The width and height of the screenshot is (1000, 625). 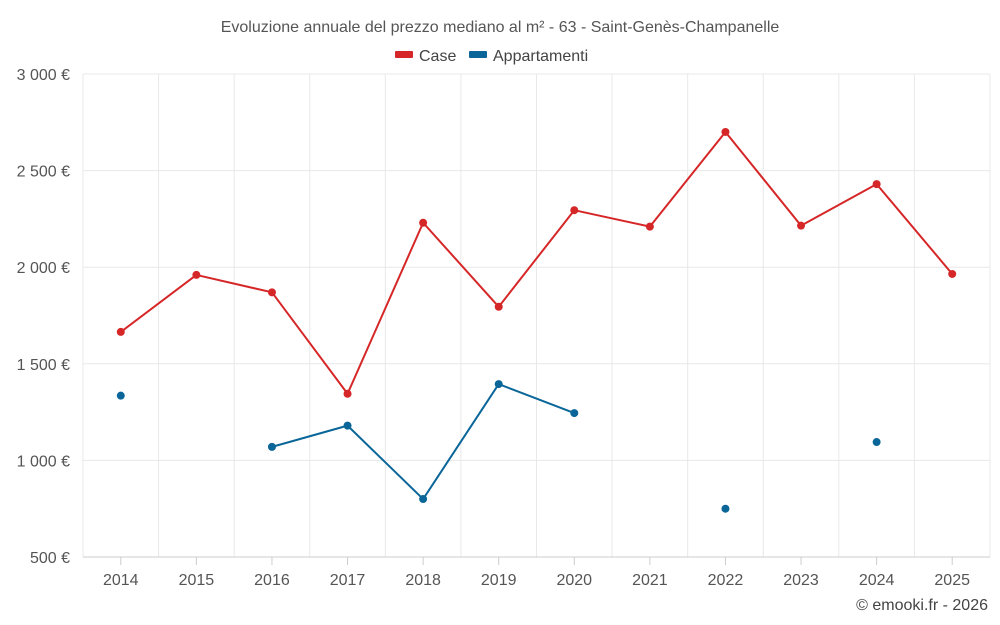 I want to click on y-tick-label: 1 000 €, so click(x=43, y=461).